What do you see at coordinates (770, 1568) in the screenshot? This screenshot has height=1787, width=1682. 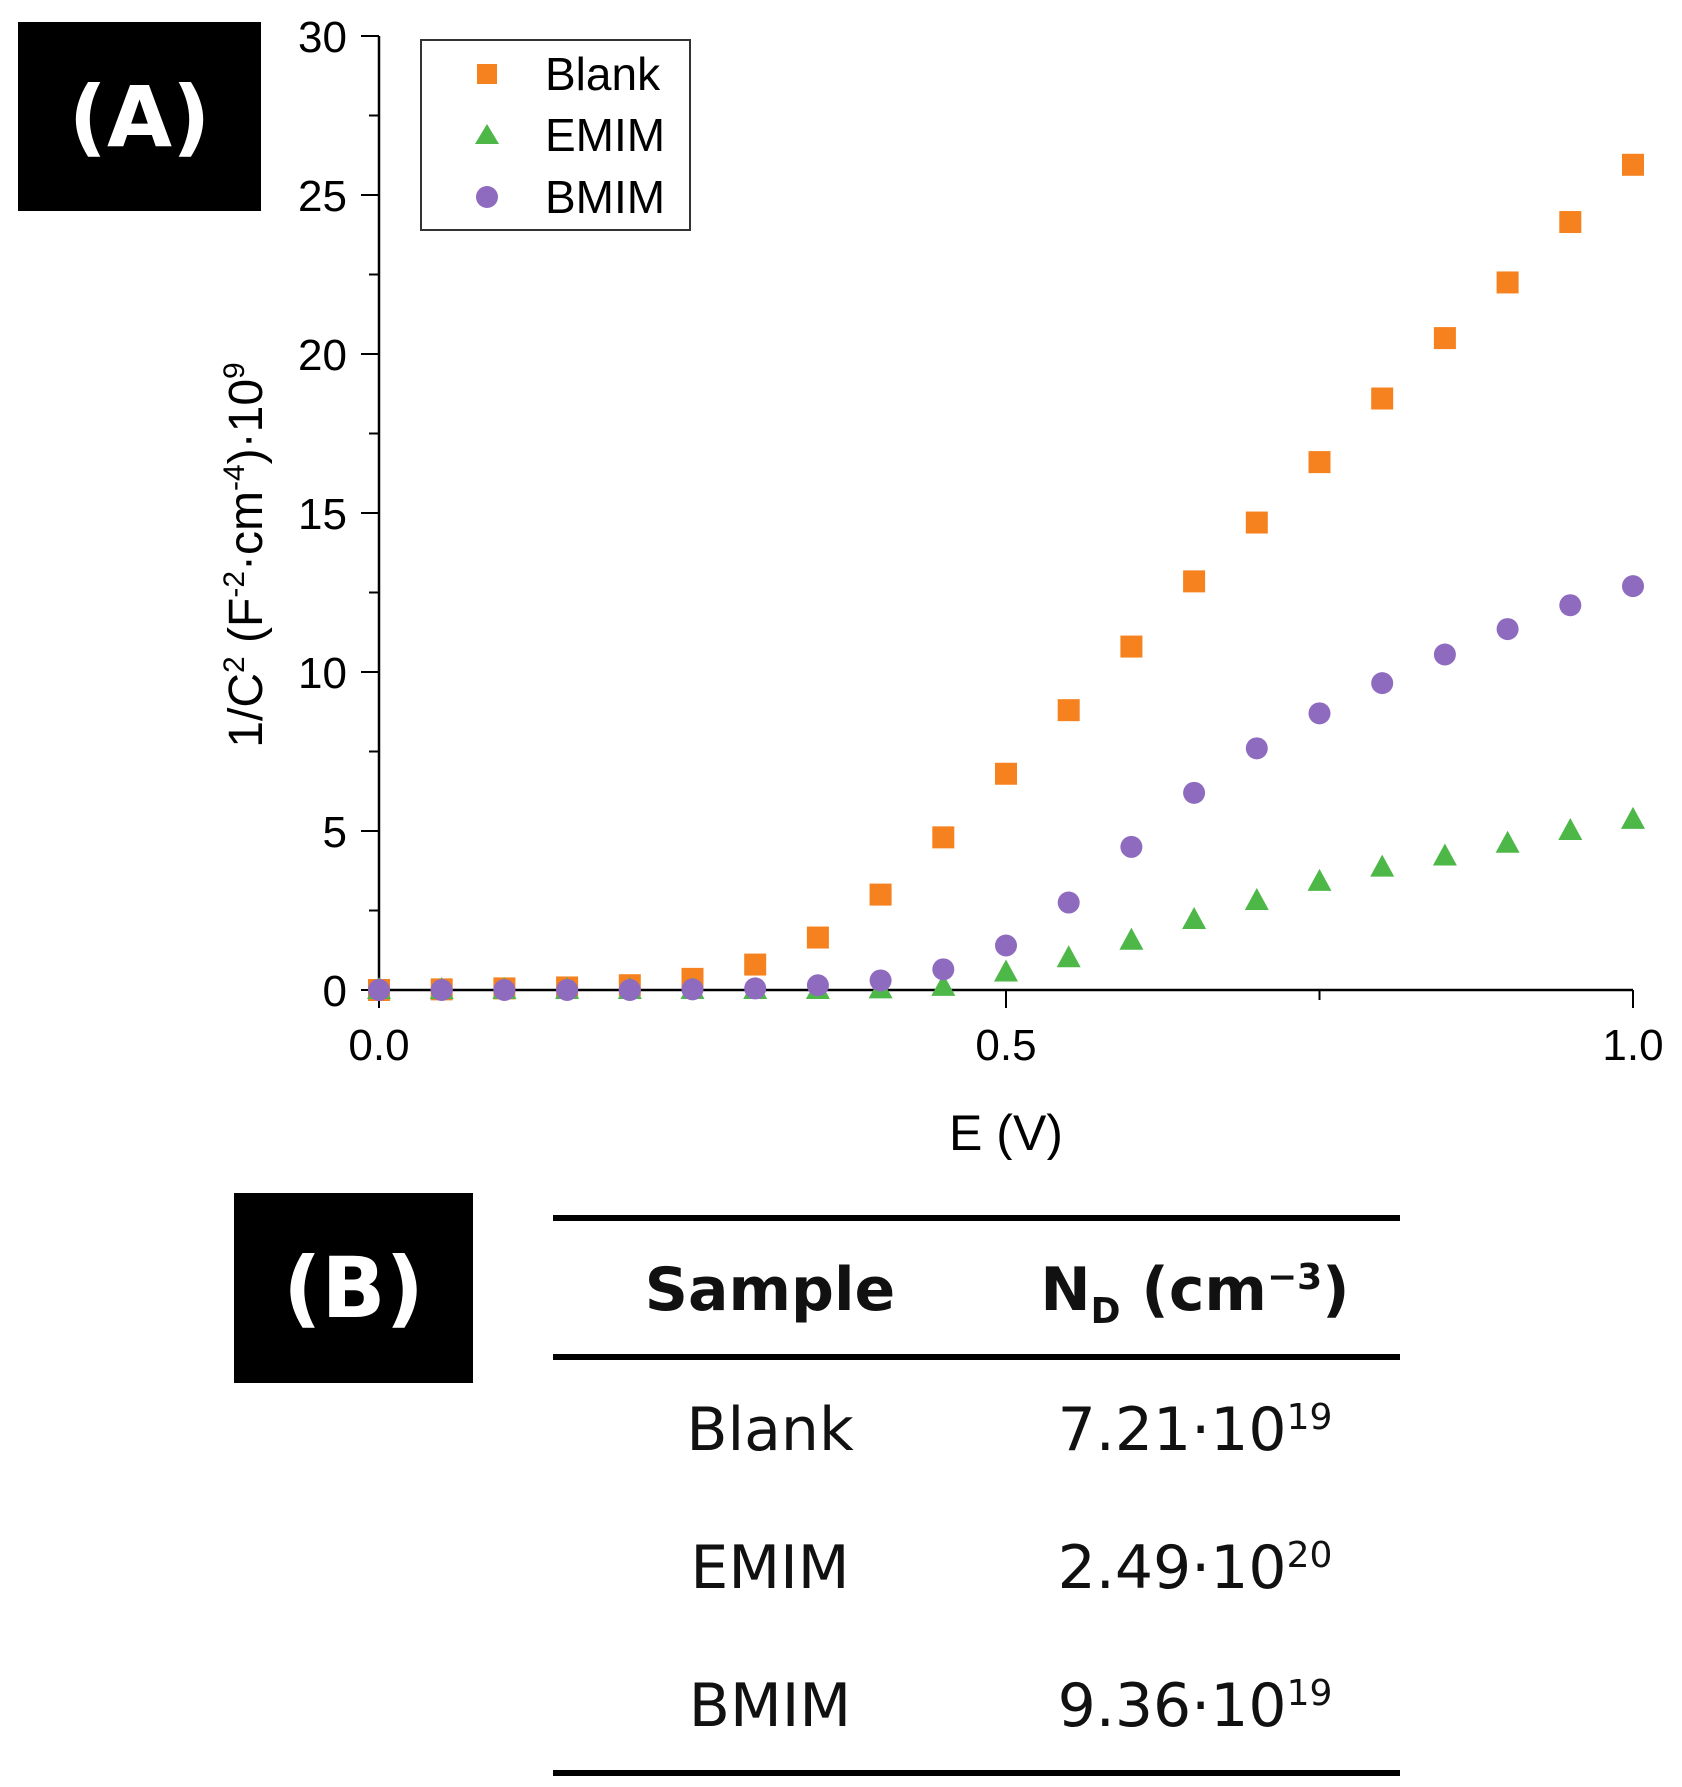 I see `table-row-1-sample: EMIM` at bounding box center [770, 1568].